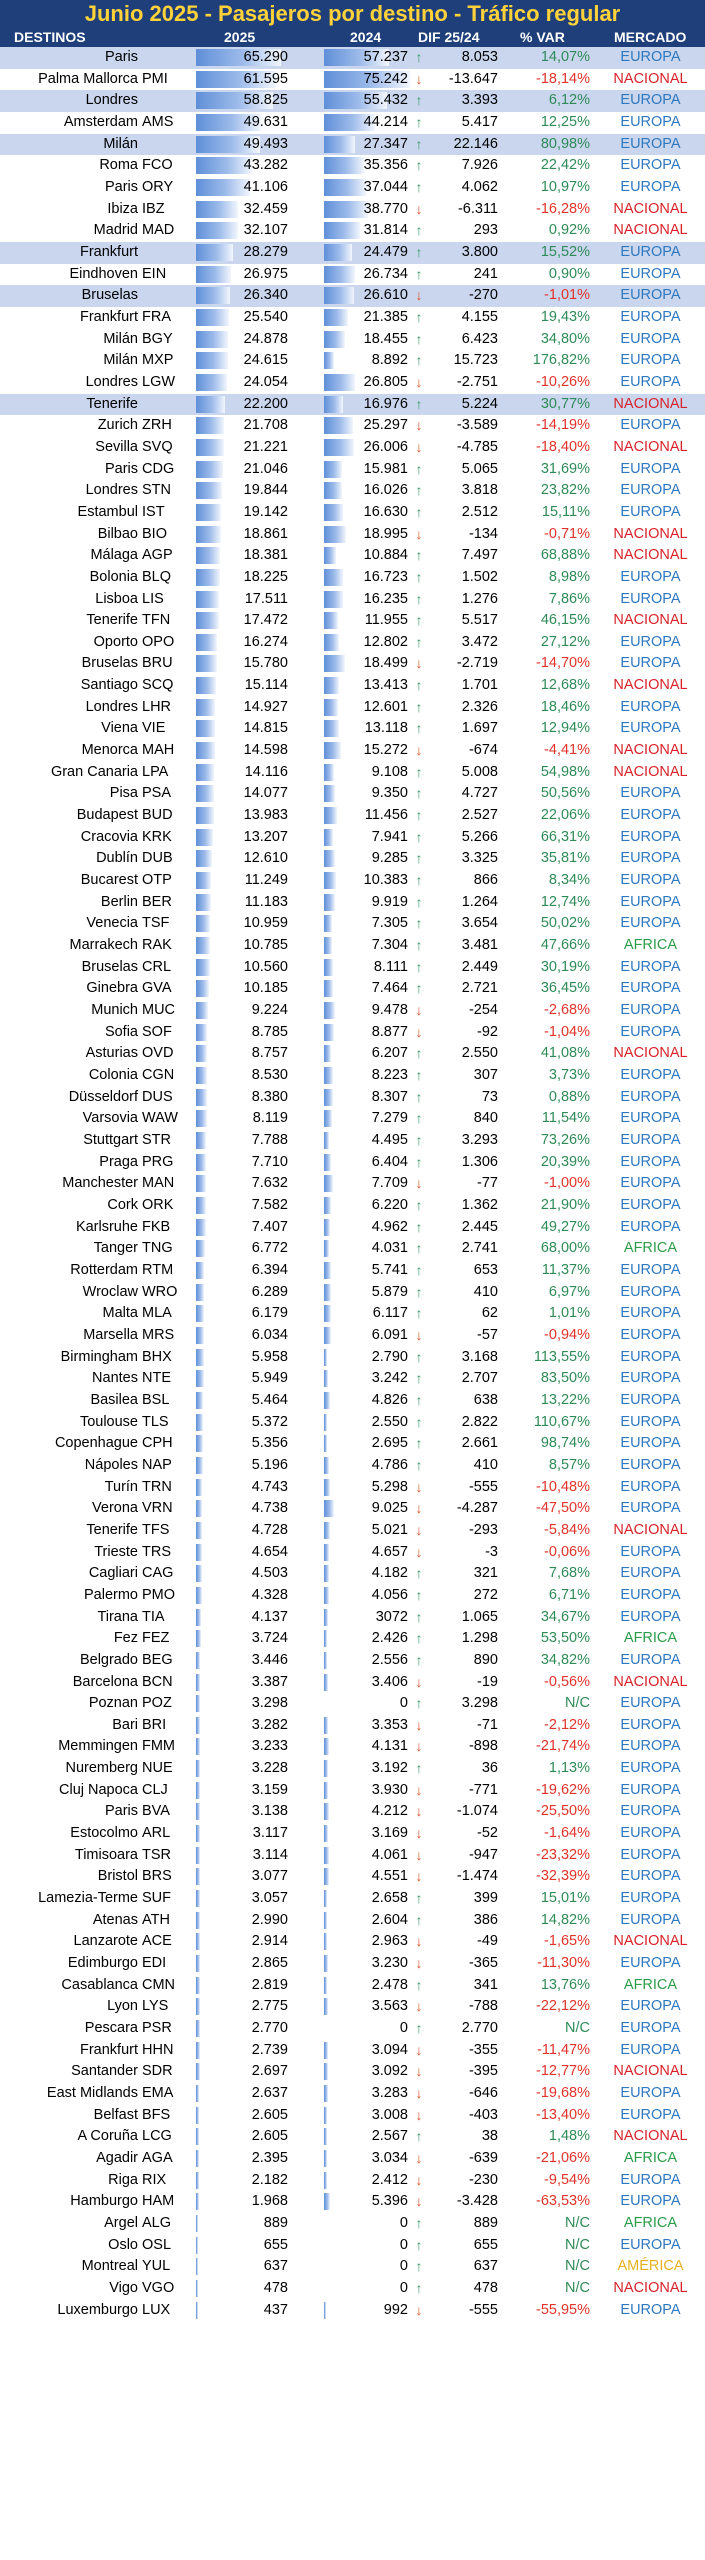 Image resolution: width=705 pixels, height=2560 pixels. Describe the element at coordinates (158, 468) in the screenshot. I see `destination-code: CDG` at that location.